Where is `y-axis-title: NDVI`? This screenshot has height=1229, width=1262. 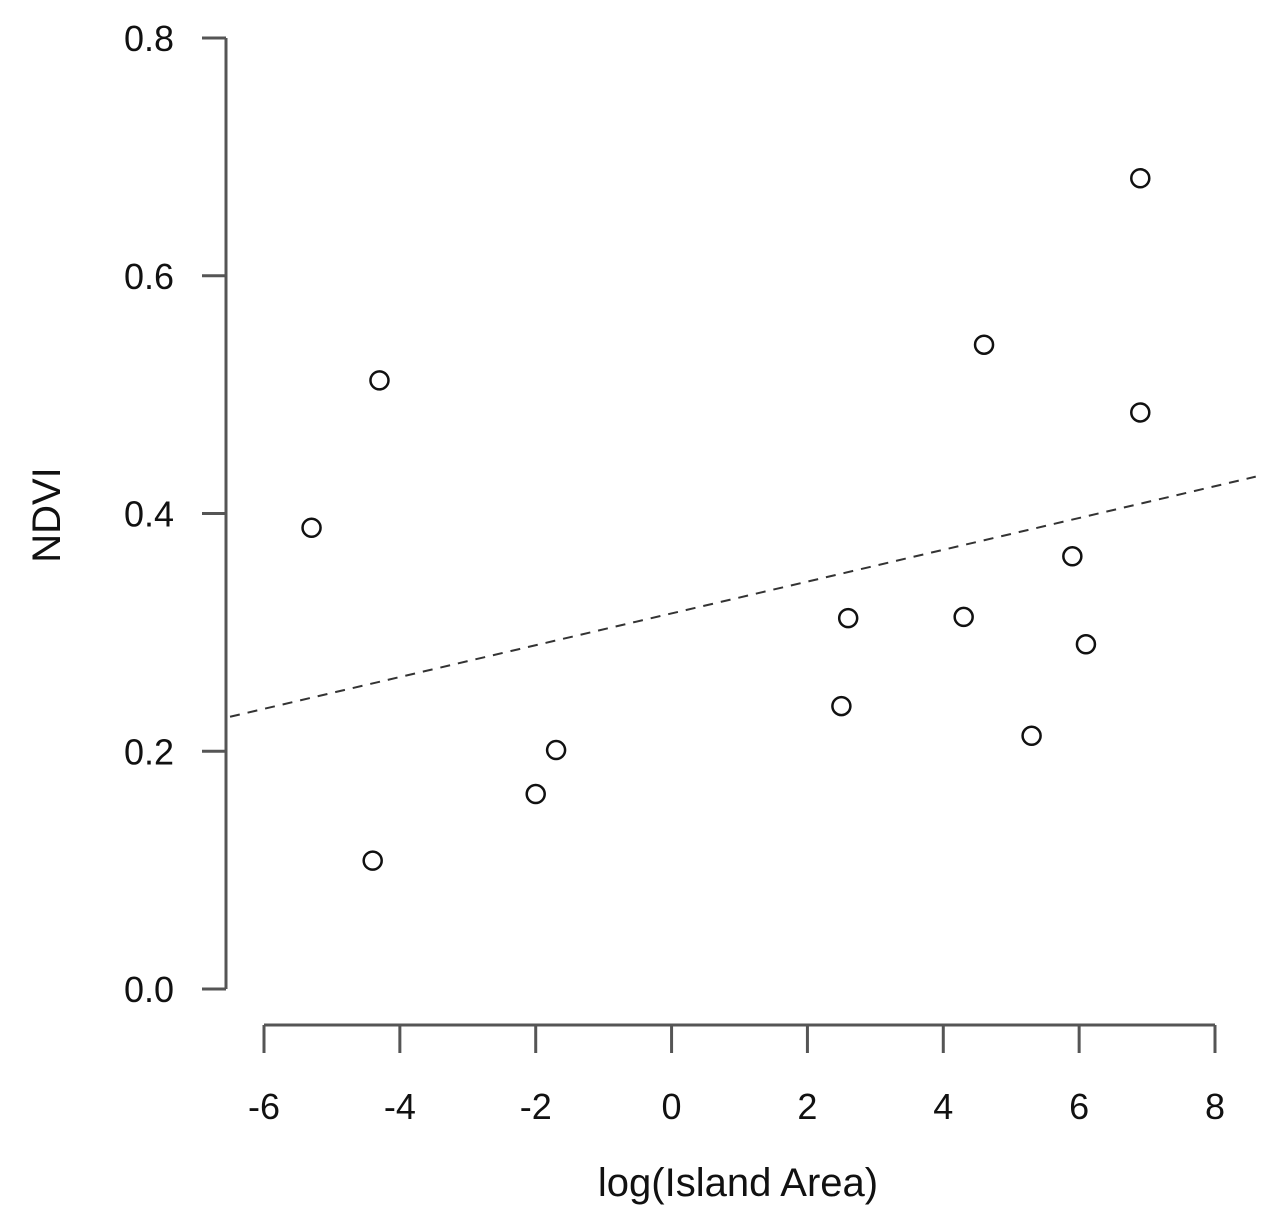
y-axis-title: NDVI is located at coordinates (47, 515).